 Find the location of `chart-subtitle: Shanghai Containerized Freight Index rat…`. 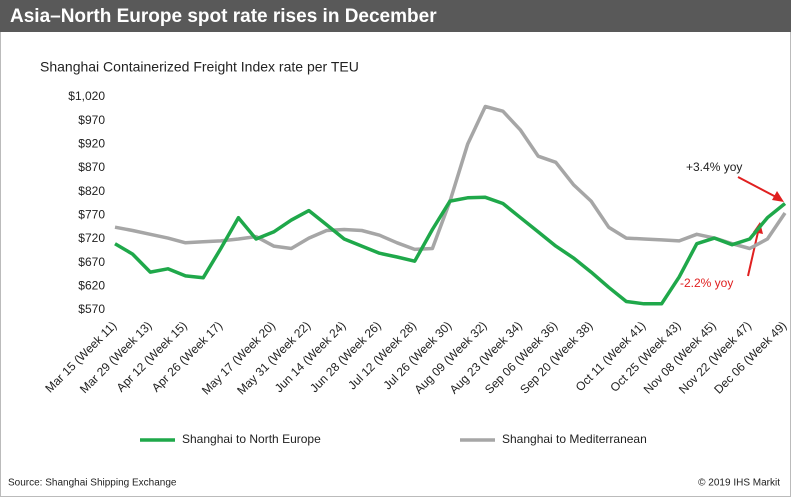

chart-subtitle: Shanghai Containerized Freight Index rat… is located at coordinates (199, 67).